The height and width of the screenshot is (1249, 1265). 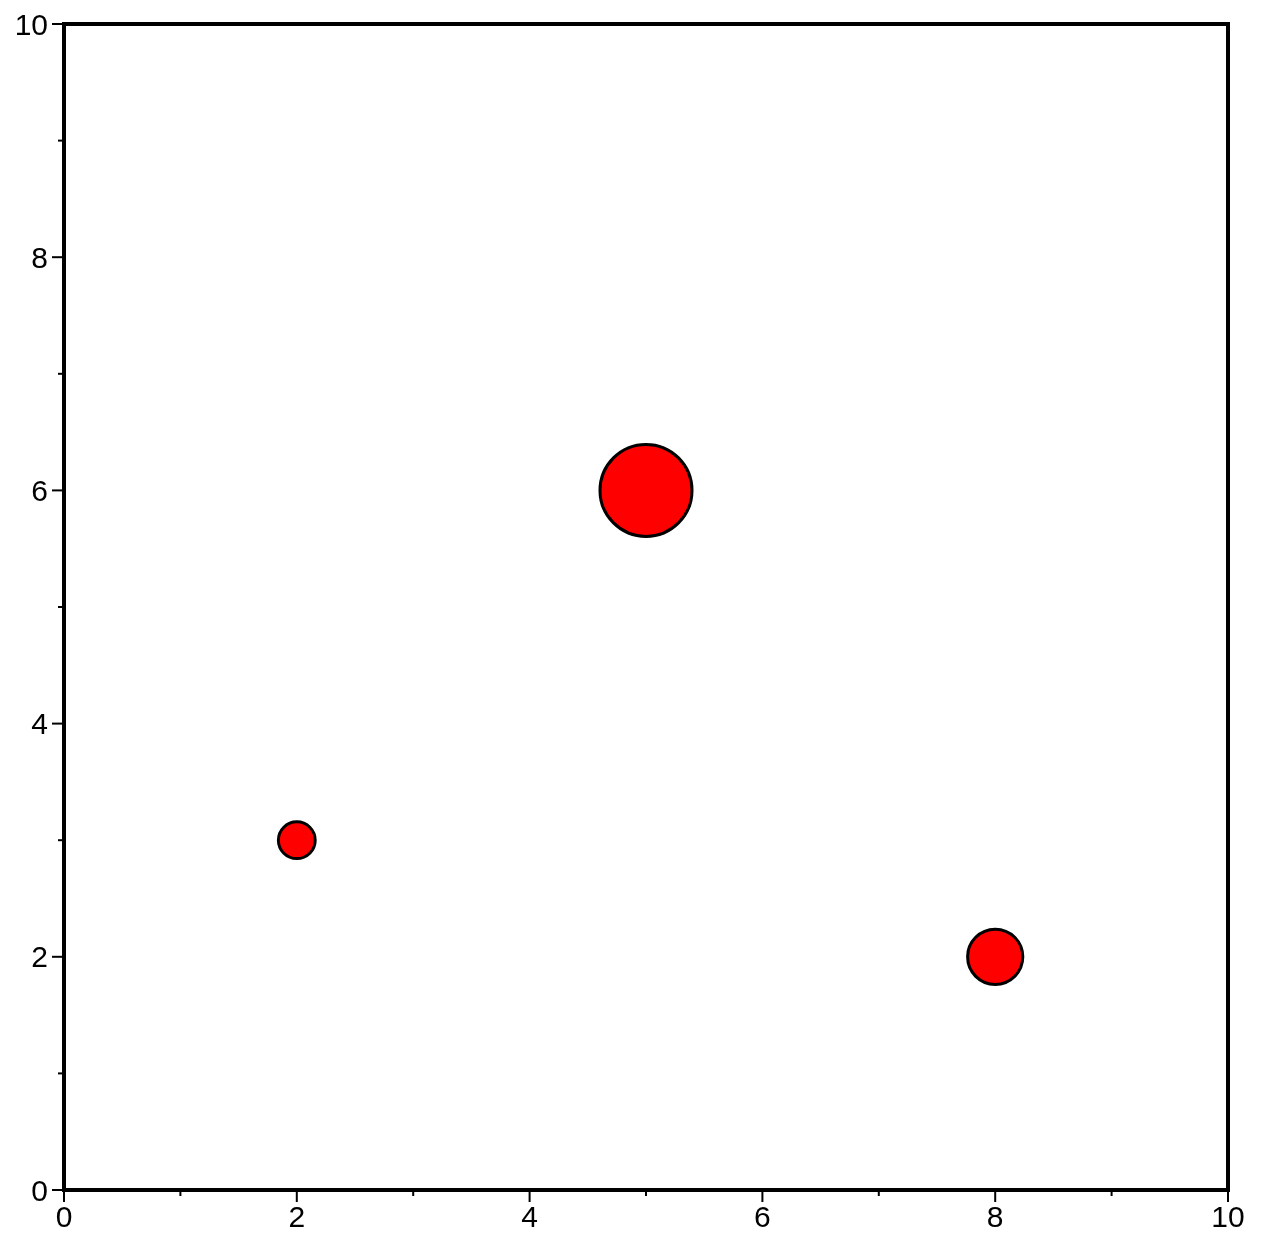 I want to click on x-tick-label: 0, so click(x=64, y=1216).